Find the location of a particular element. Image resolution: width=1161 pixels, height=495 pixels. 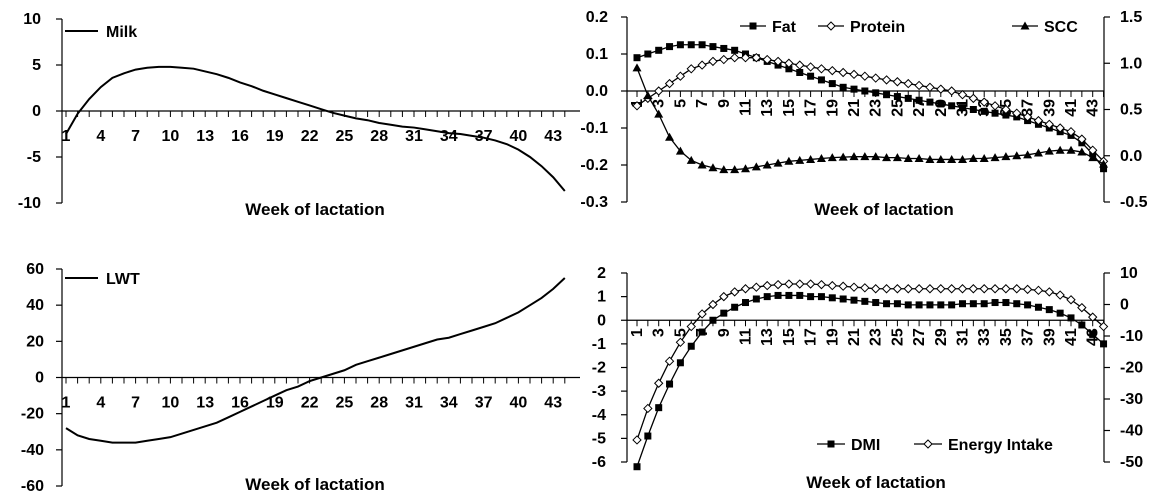

chart-2-series-0-line is located at coordinates (315, 360).